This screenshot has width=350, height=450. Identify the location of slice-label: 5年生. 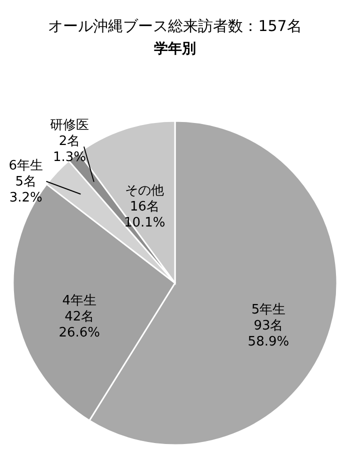
(268, 310).